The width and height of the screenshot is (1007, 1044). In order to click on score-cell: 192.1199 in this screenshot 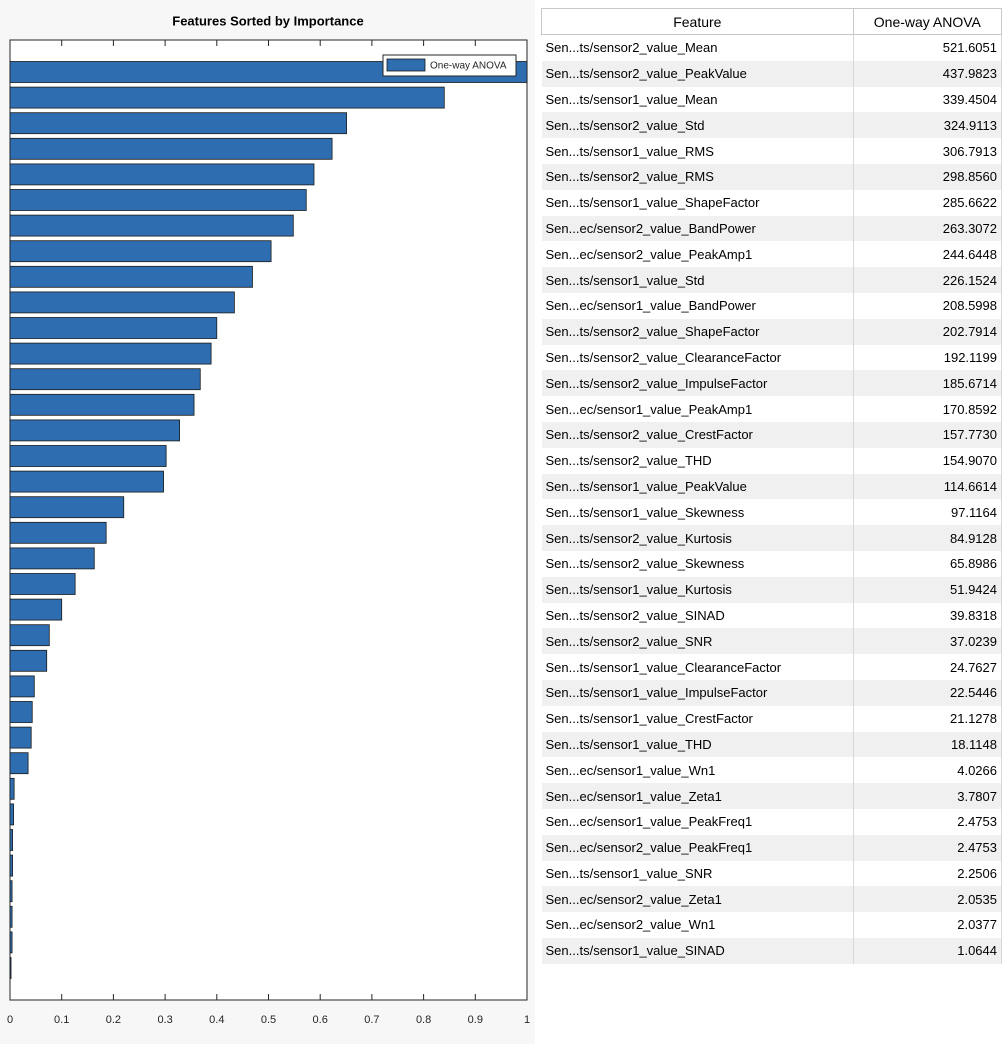, I will do `click(928, 357)`.